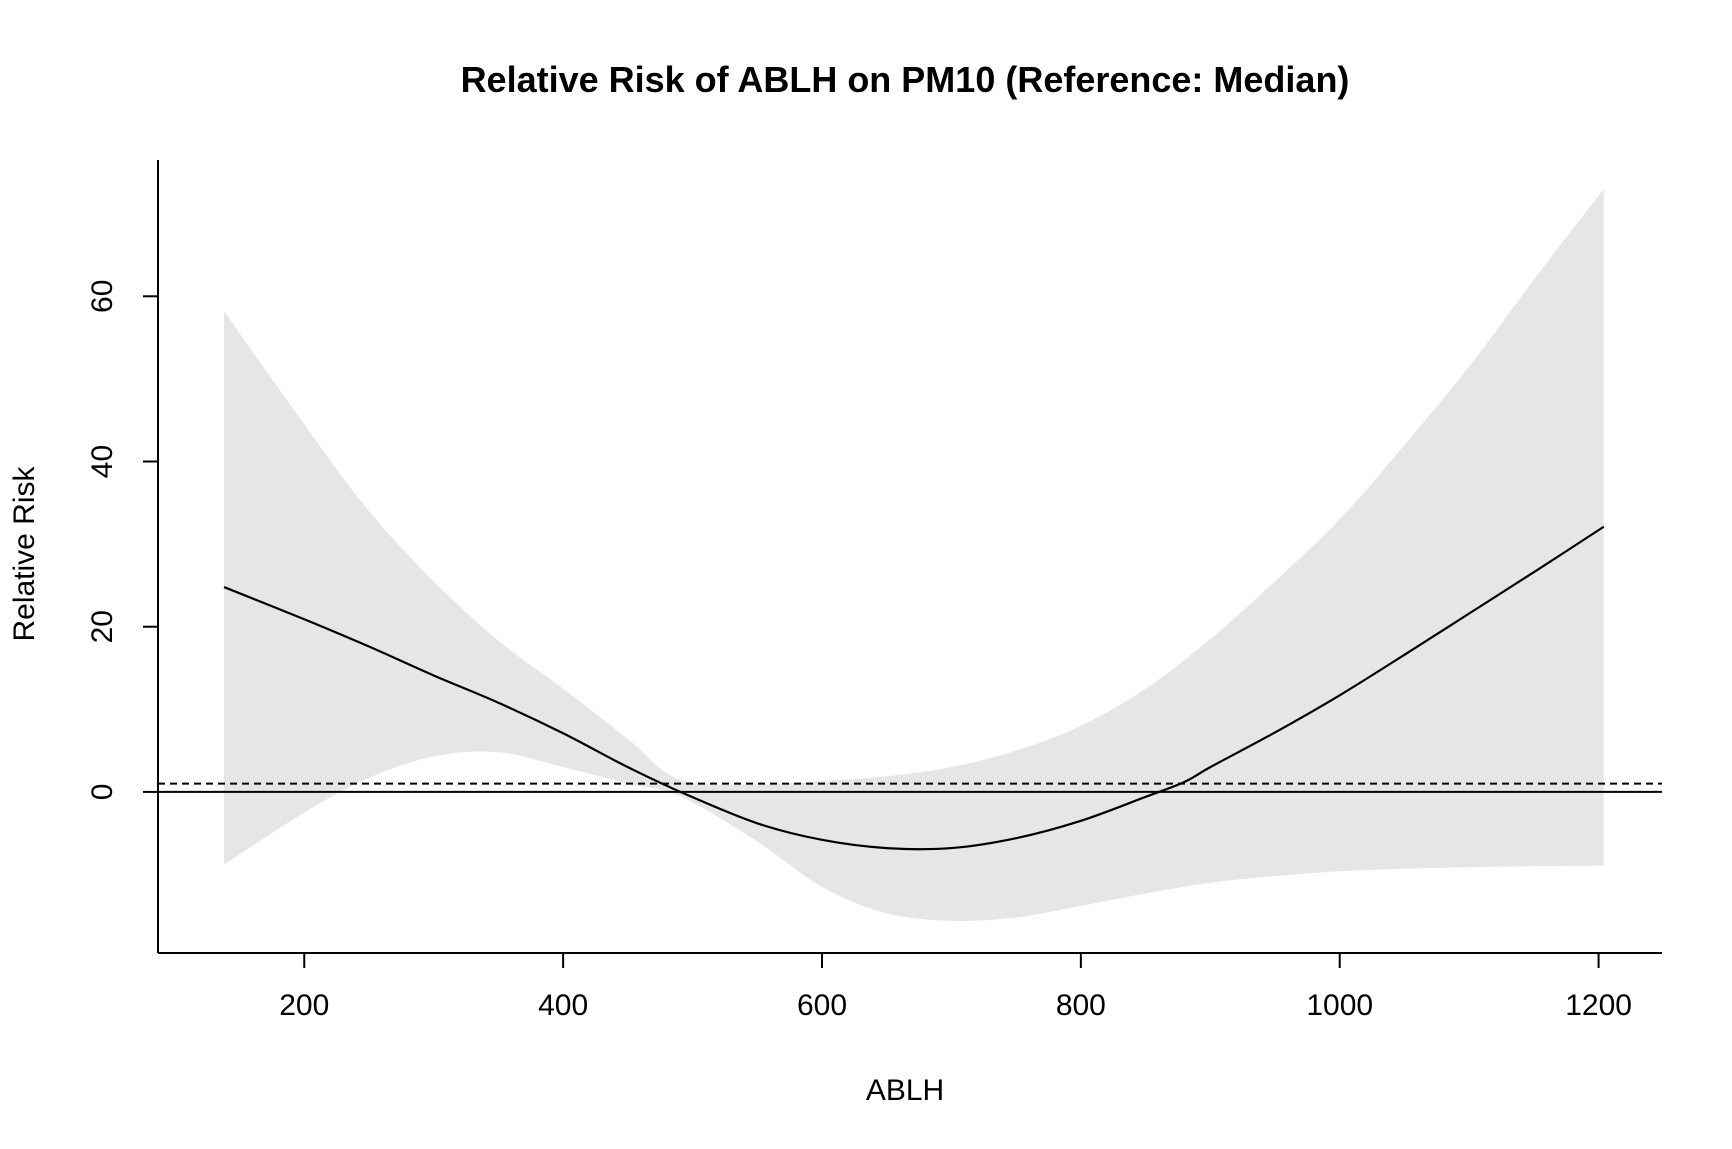 The image size is (1732, 1149). I want to click on x-axis-label: ABLH, so click(905, 1090).